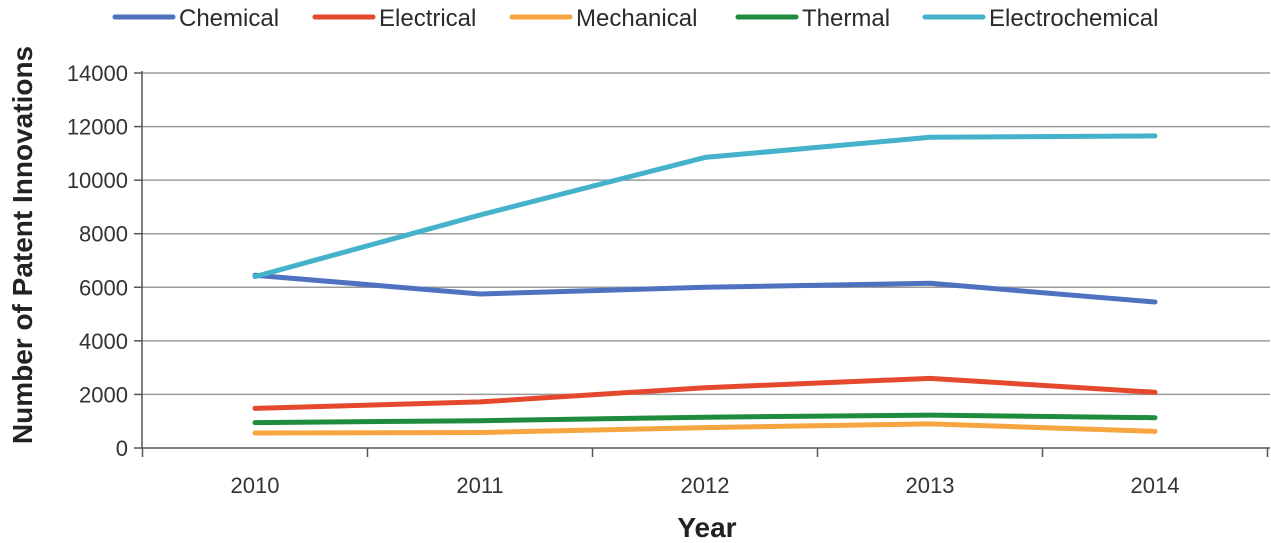 The width and height of the screenshot is (1271, 543). Describe the element at coordinates (705, 288) in the screenshot. I see `series-line-chemical` at that location.